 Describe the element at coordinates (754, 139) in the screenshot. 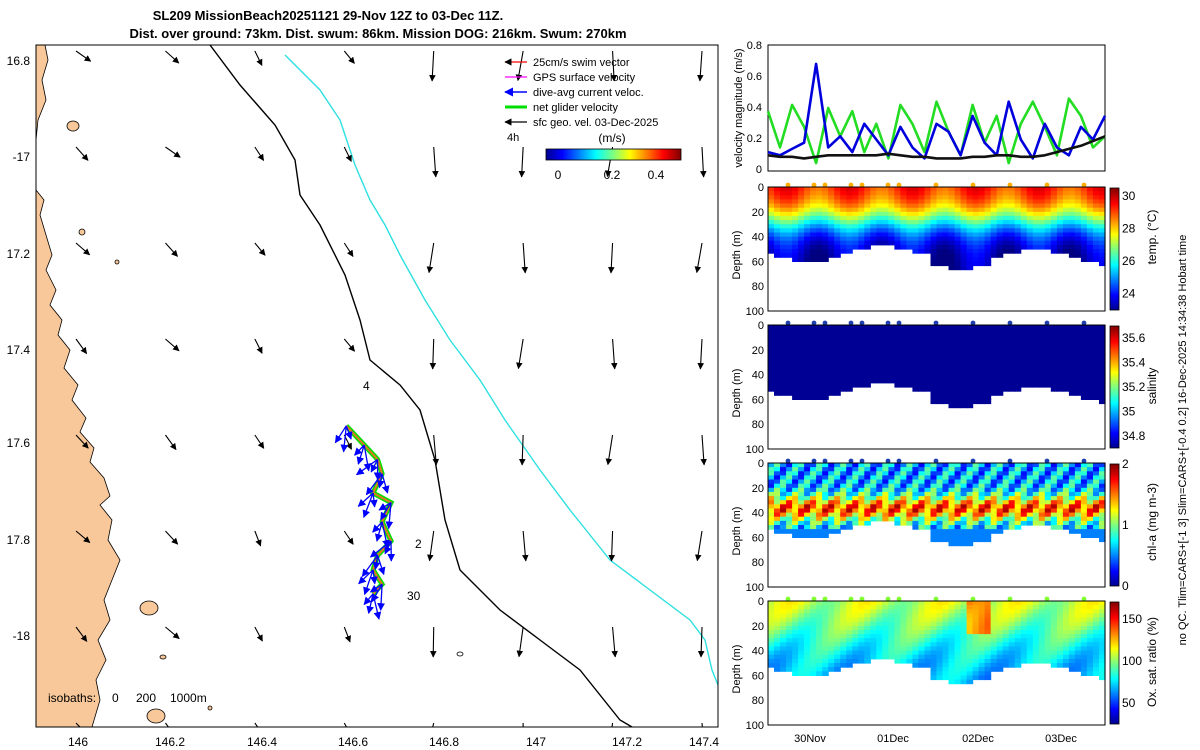

I see `vel-y-tick: 0.2` at that location.